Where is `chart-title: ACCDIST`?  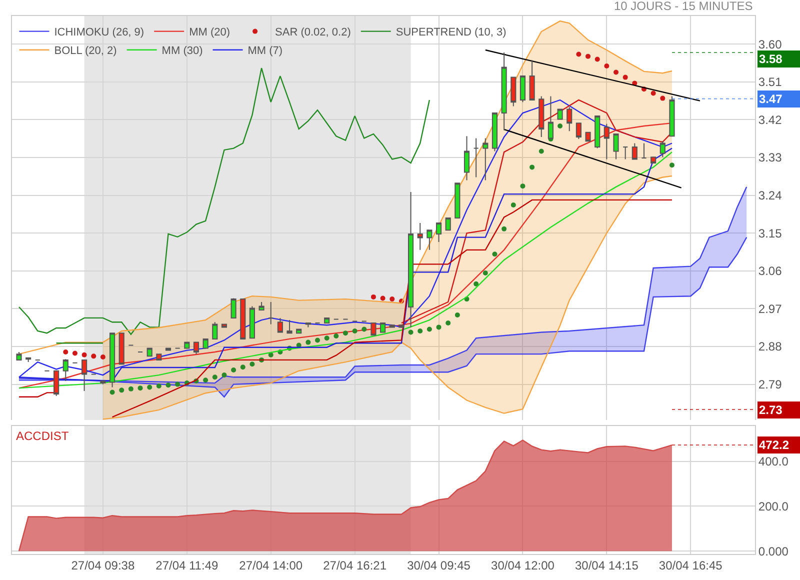 chart-title: ACCDIST is located at coordinates (43, 436).